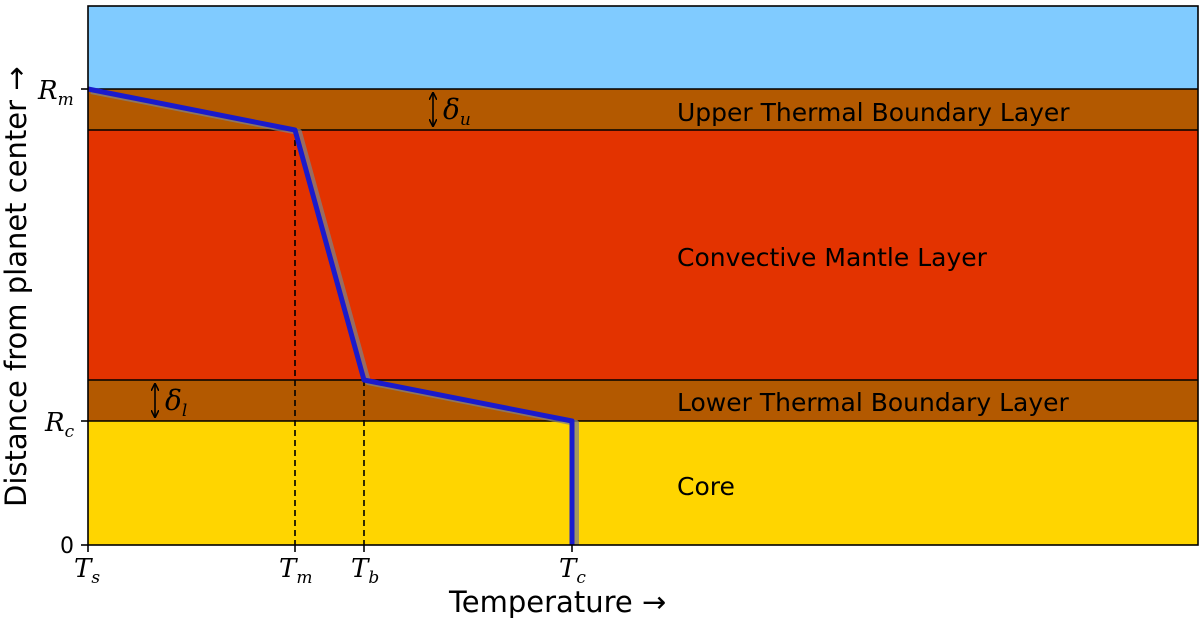 This screenshot has height=623, width=1200. What do you see at coordinates (643, 47) in the screenshot?
I see `atmosphere-band` at bounding box center [643, 47].